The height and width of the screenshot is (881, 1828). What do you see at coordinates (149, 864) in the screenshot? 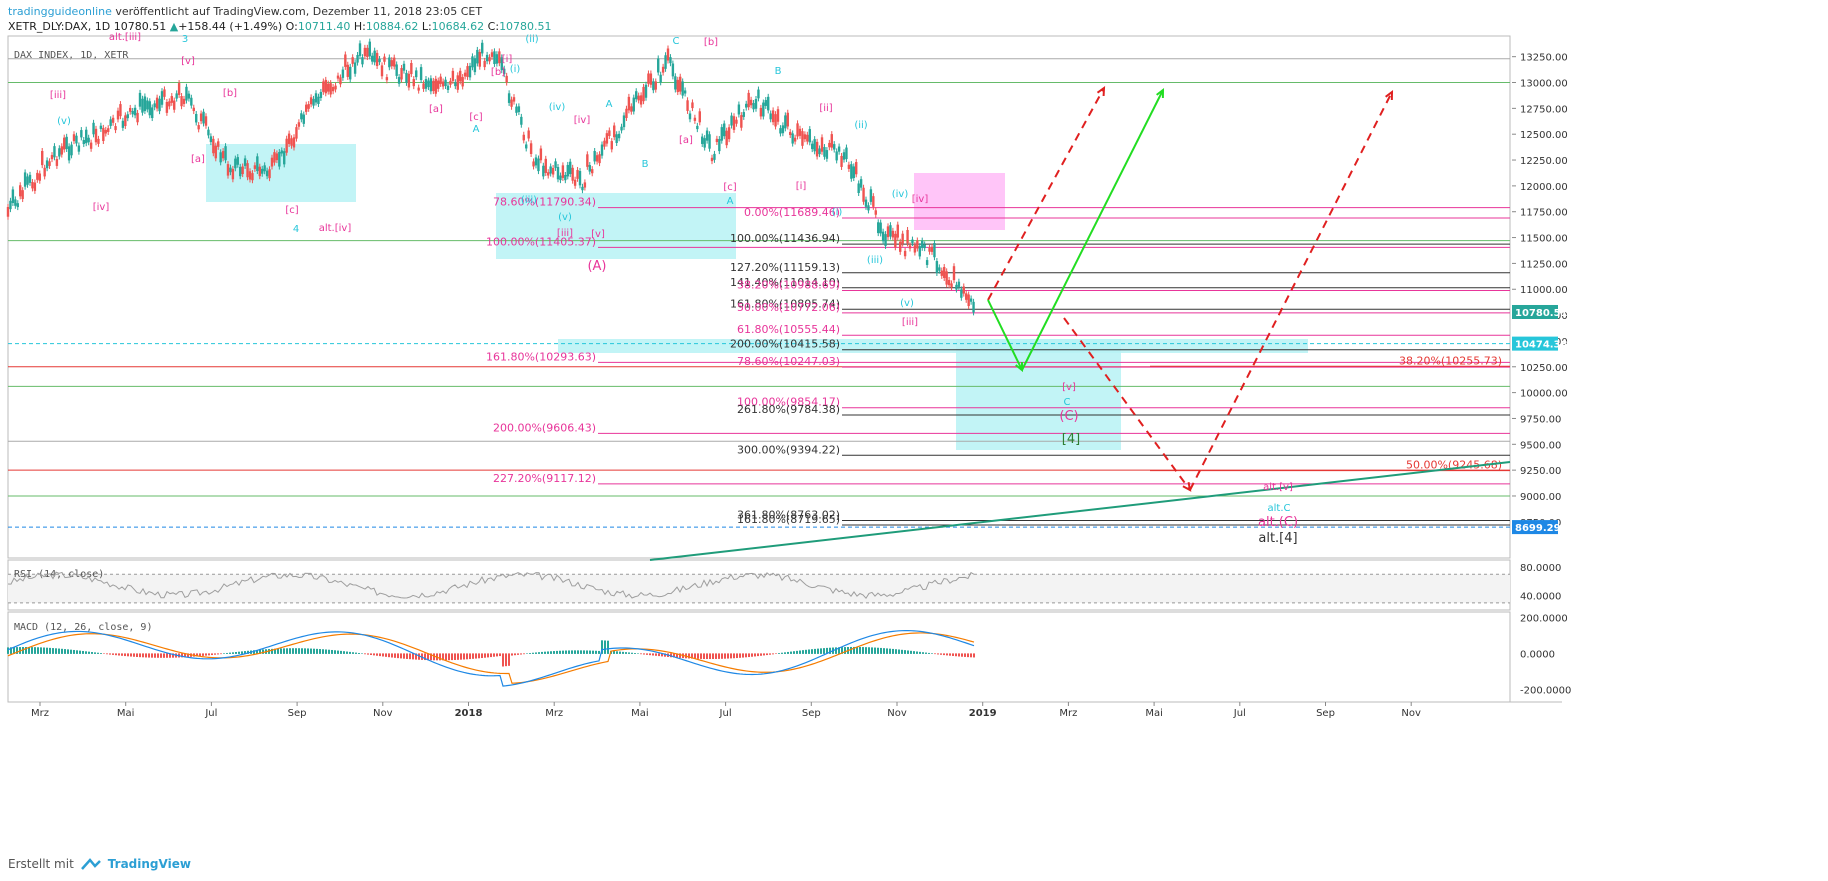
I see `tradingview-link: TradingView` at bounding box center [149, 864].